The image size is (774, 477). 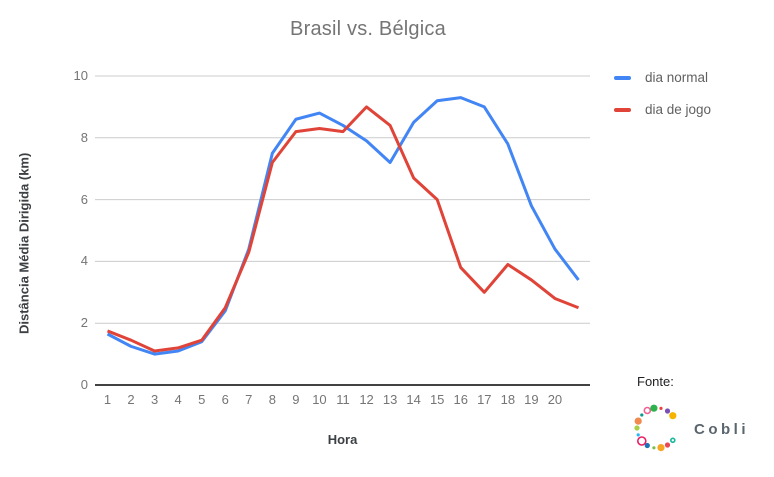 What do you see at coordinates (225, 399) in the screenshot?
I see `x-axis-tick-label: 6` at bounding box center [225, 399].